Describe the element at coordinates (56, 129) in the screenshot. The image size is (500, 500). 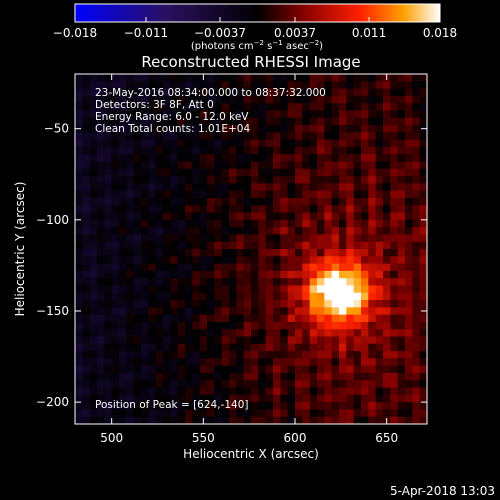
I see `y-tick-label: −50` at that location.